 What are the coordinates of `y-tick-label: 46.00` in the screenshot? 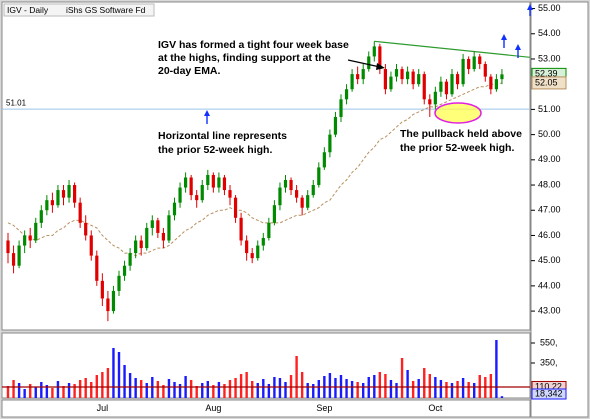 It's located at (549, 235).